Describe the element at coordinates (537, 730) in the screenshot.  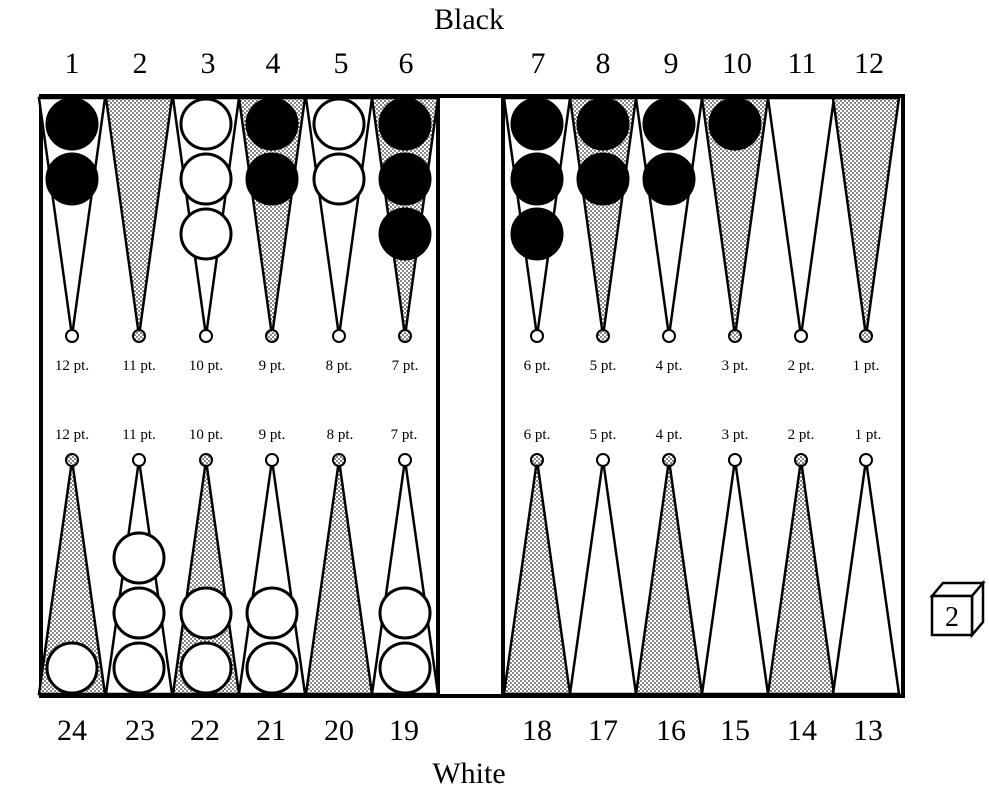
I see `point-number-18: 18` at that location.